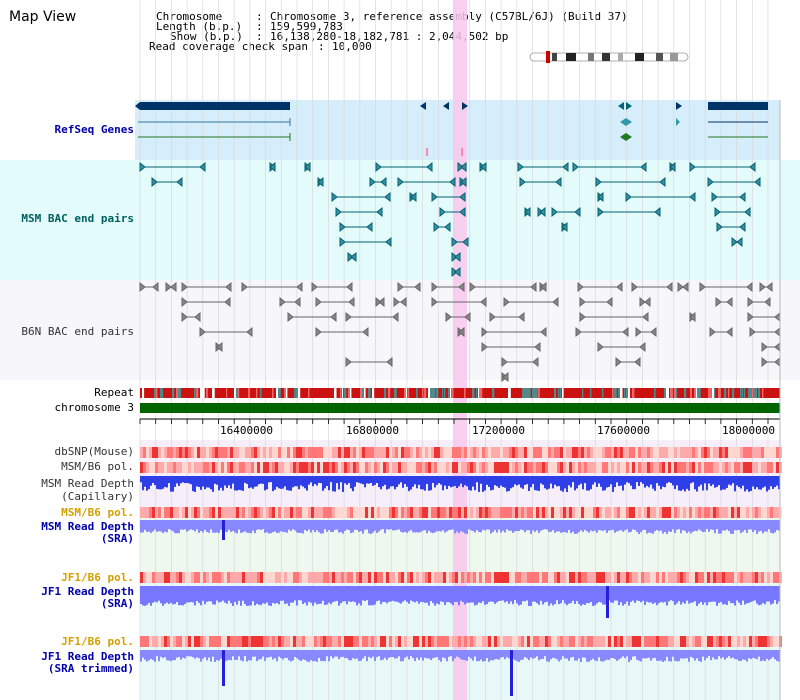 This screenshot has height=700, width=800. Describe the element at coordinates (306, 26) in the screenshot. I see `info-length-value: 159,599,783` at that location.